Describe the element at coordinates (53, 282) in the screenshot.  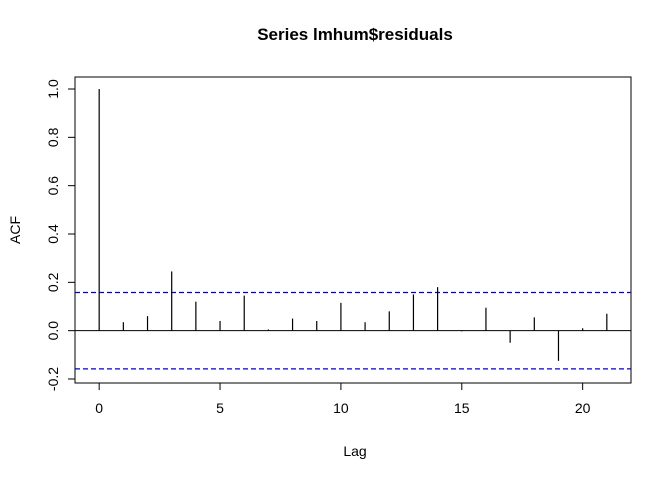
I see `y-tick-label: 0.2` at that location.